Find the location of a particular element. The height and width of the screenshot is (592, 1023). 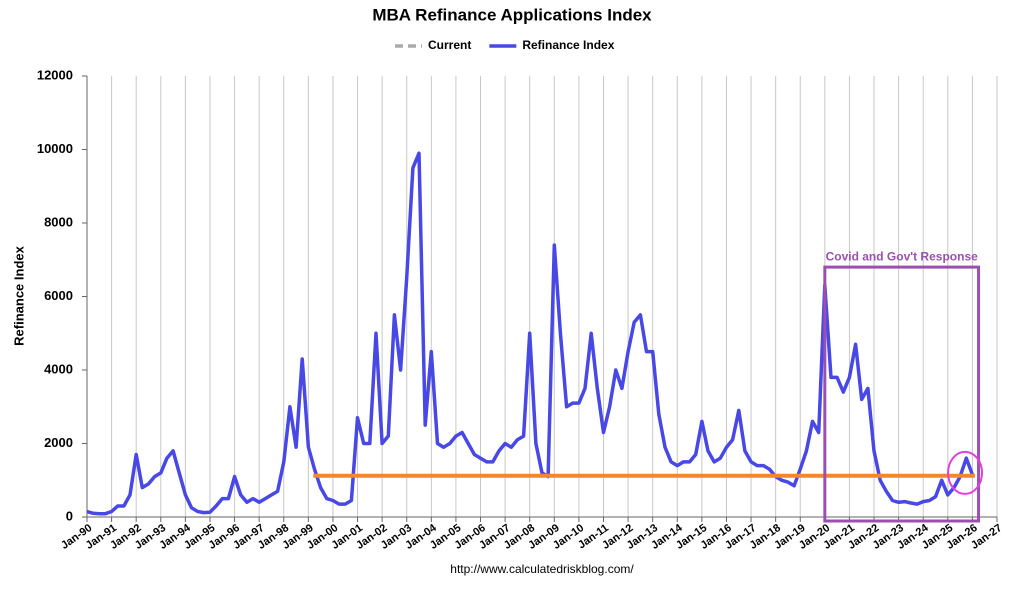

y-axis-label: Refinance Index is located at coordinates (18, 295).